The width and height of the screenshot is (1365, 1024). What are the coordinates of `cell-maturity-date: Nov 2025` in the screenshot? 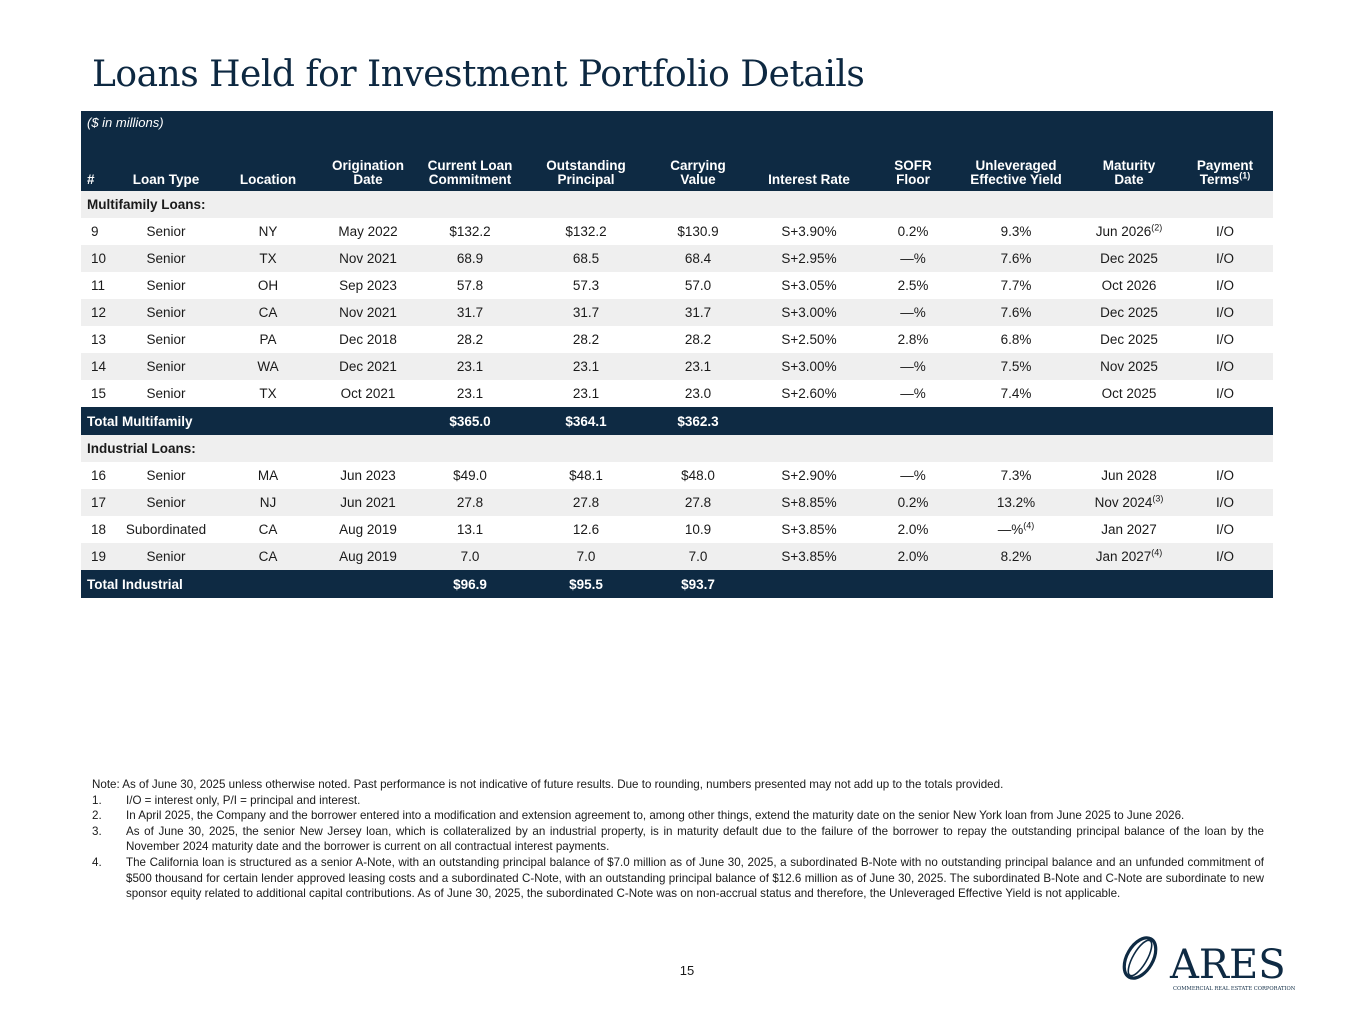 It's located at (1129, 366).